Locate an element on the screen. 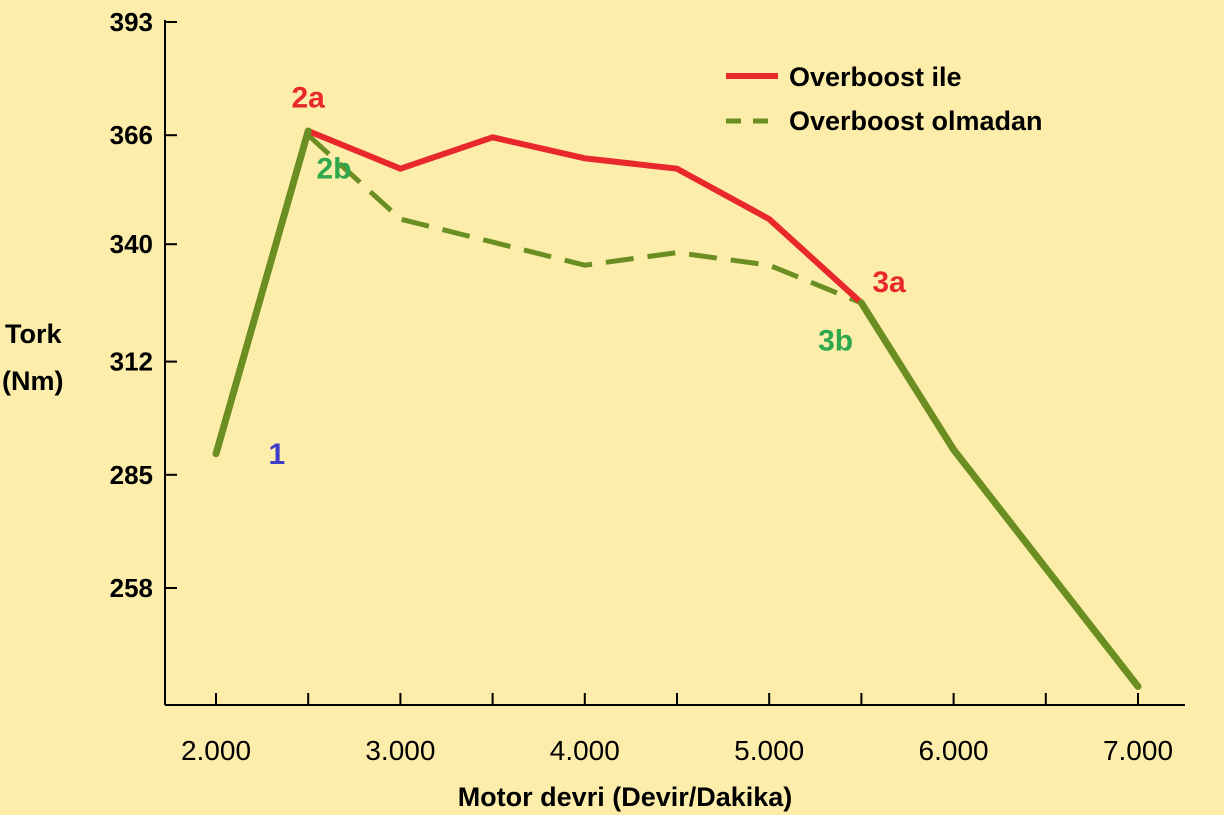  y-tick-label: 393 is located at coordinates (131, 22).